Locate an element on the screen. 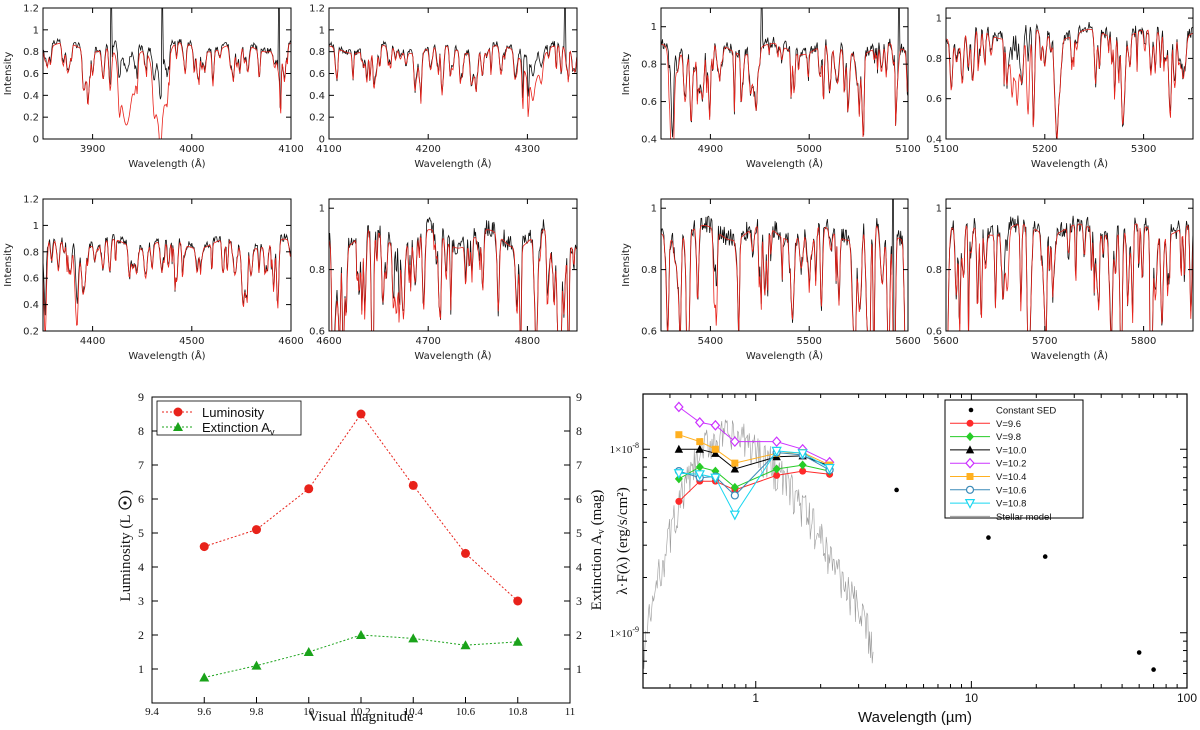  extinction-series-line is located at coordinates (361, 656).